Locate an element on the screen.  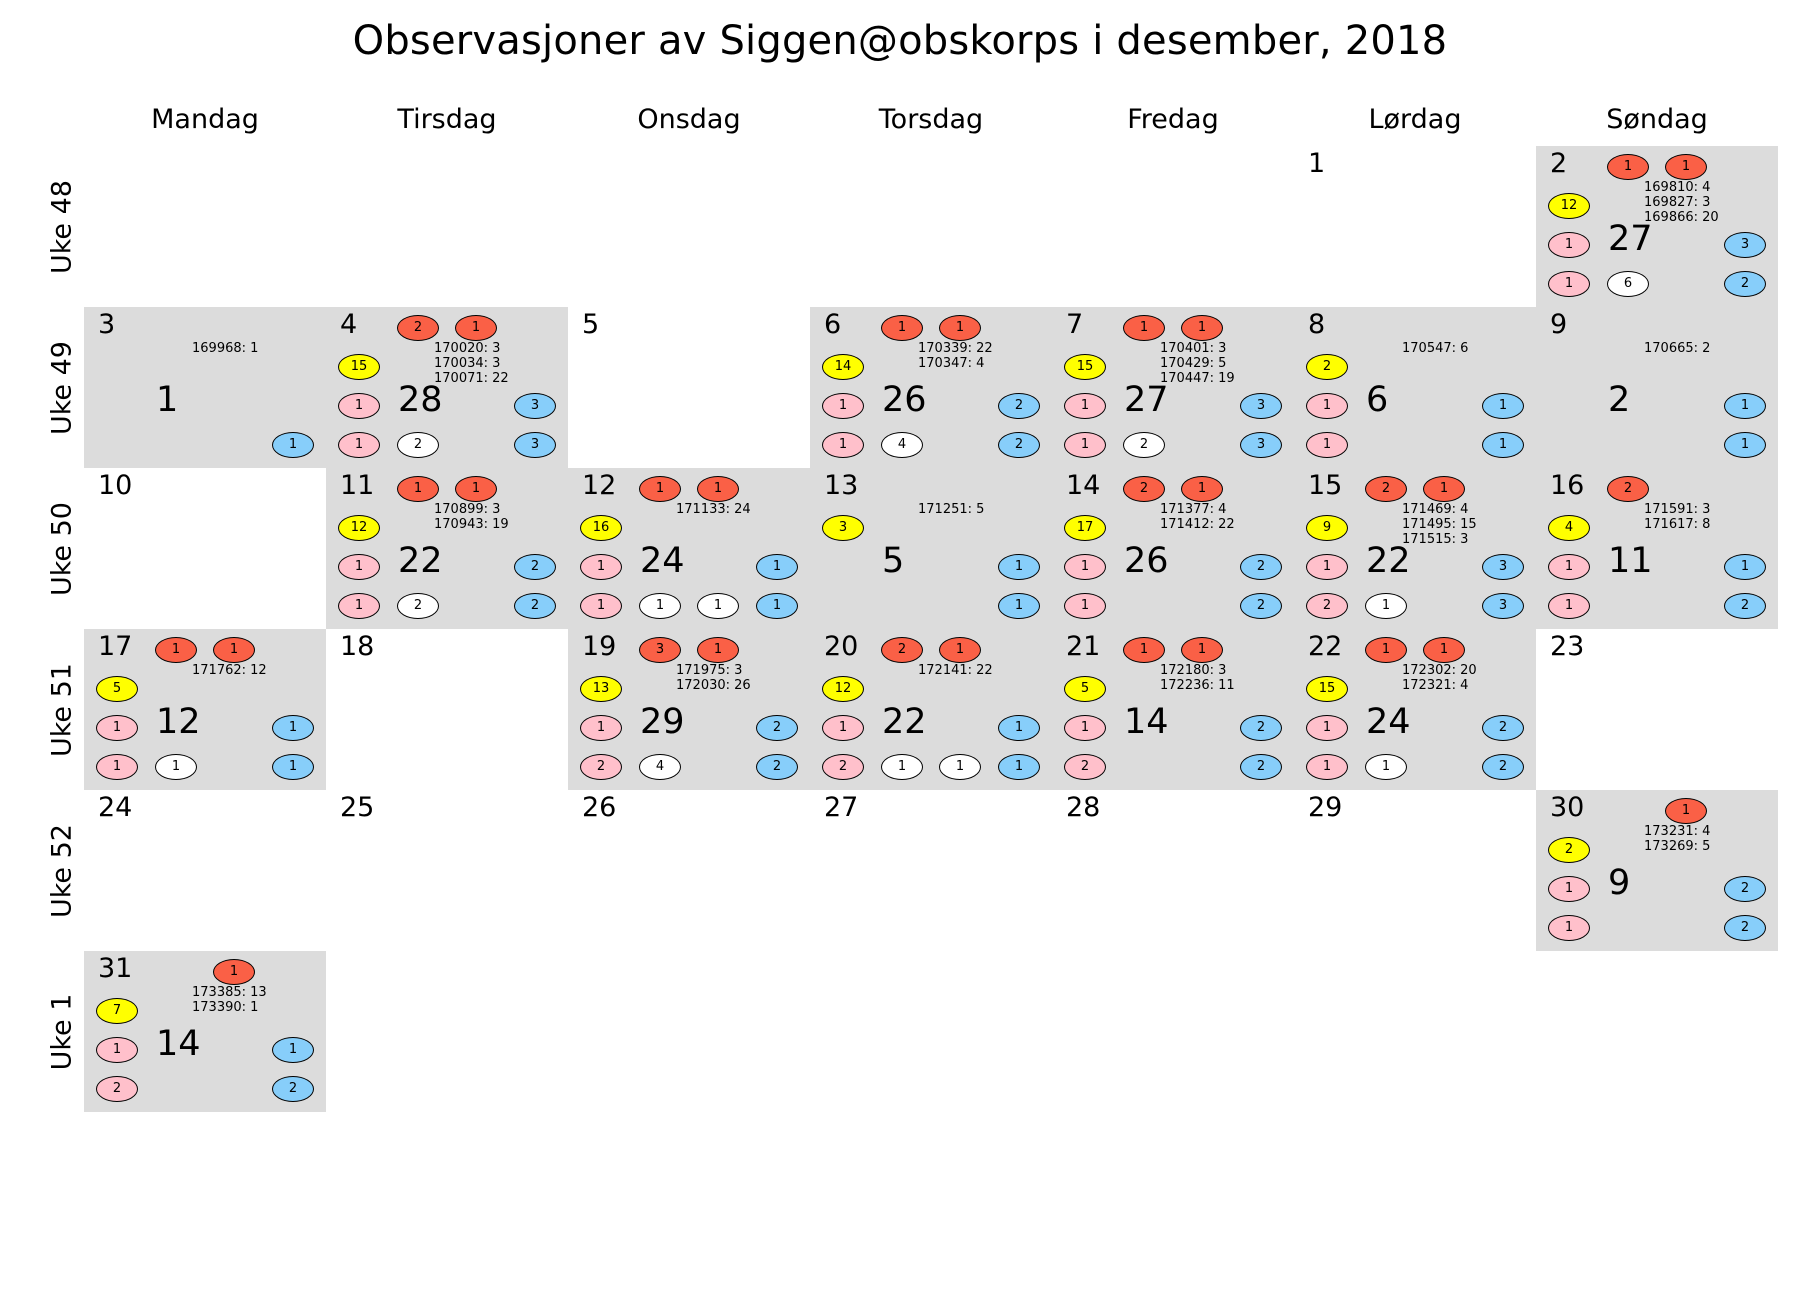
observation-id: 170347: 4 is located at coordinates (951, 363).